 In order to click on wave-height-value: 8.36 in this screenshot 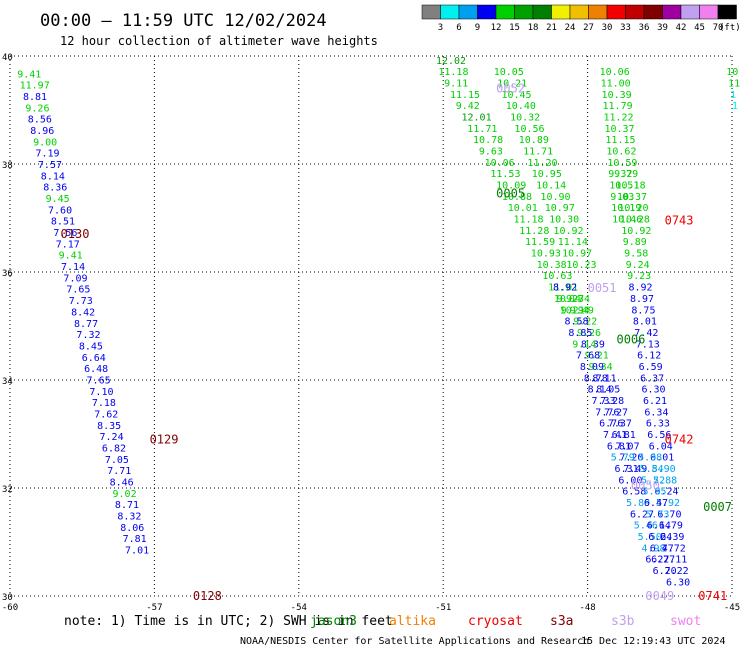, I will do `click(55, 188)`.